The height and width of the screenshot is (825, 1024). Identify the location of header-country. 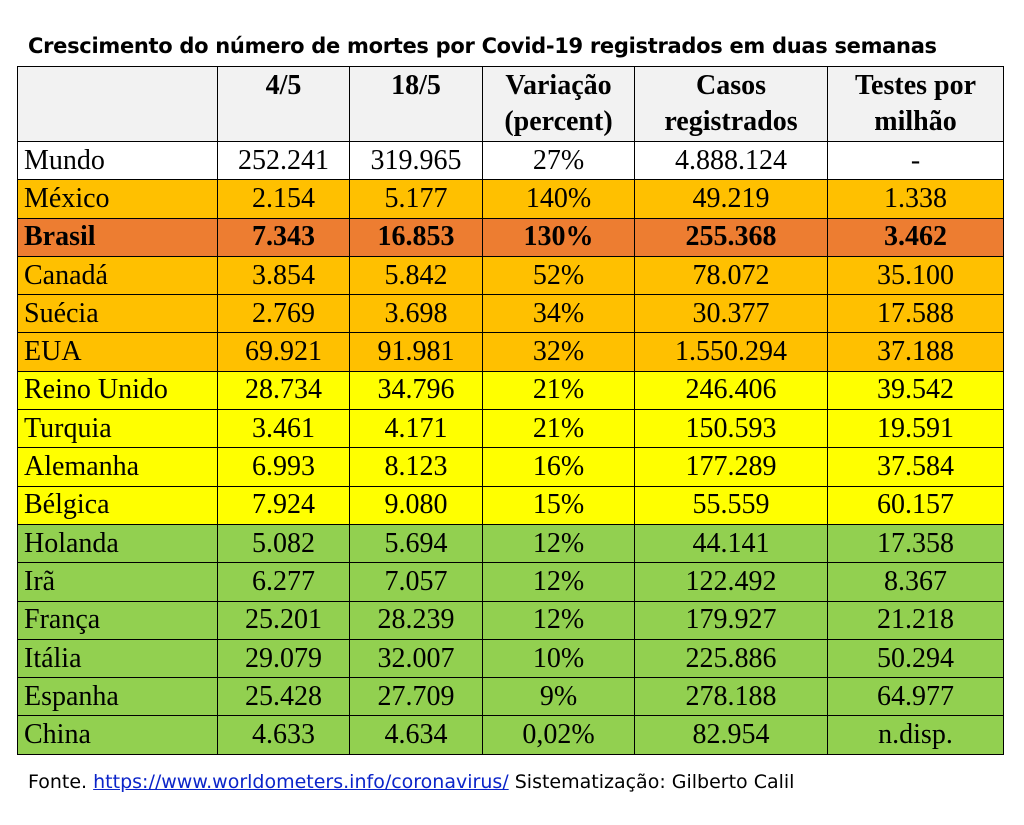
(117, 104).